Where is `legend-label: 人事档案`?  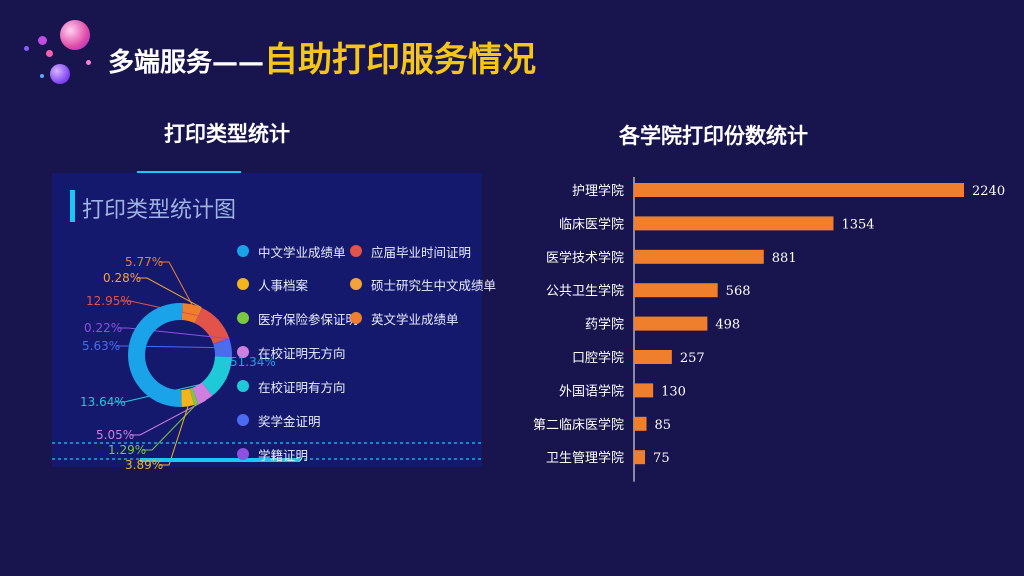
legend-label: 人事档案 is located at coordinates (283, 285).